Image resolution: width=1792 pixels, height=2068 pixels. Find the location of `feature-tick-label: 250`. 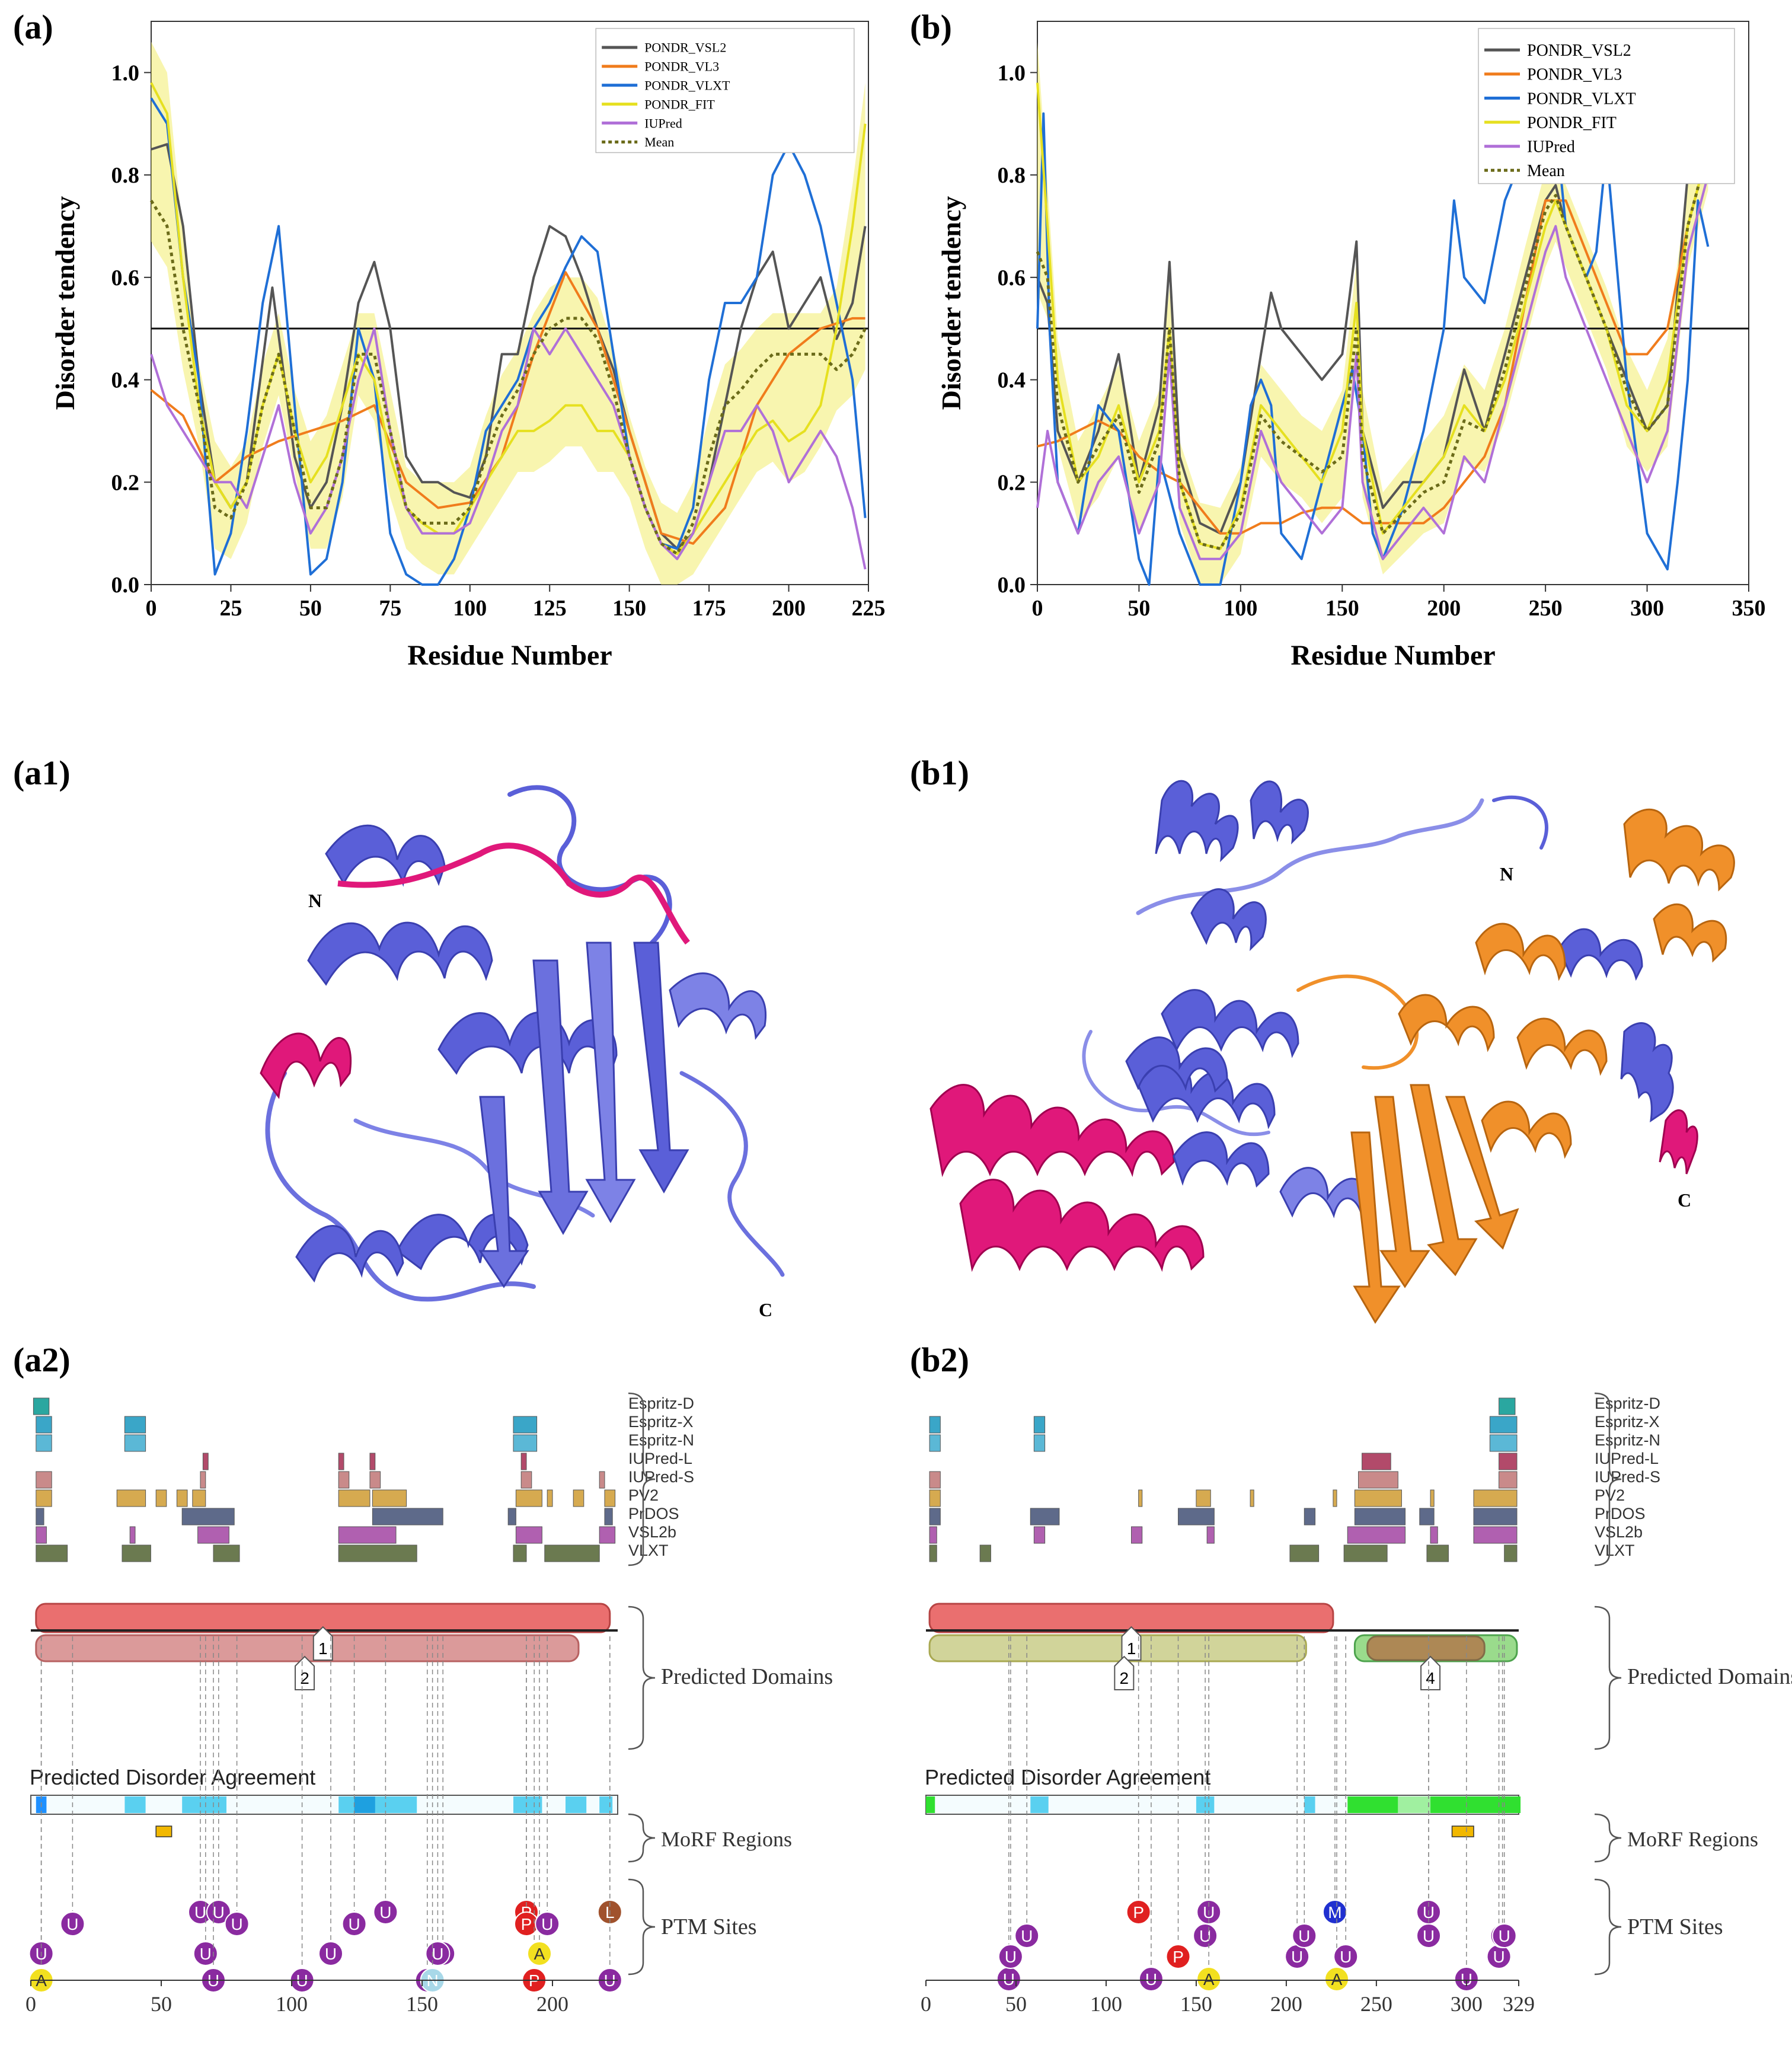

feature-tick-label: 250 is located at coordinates (1376, 2004).